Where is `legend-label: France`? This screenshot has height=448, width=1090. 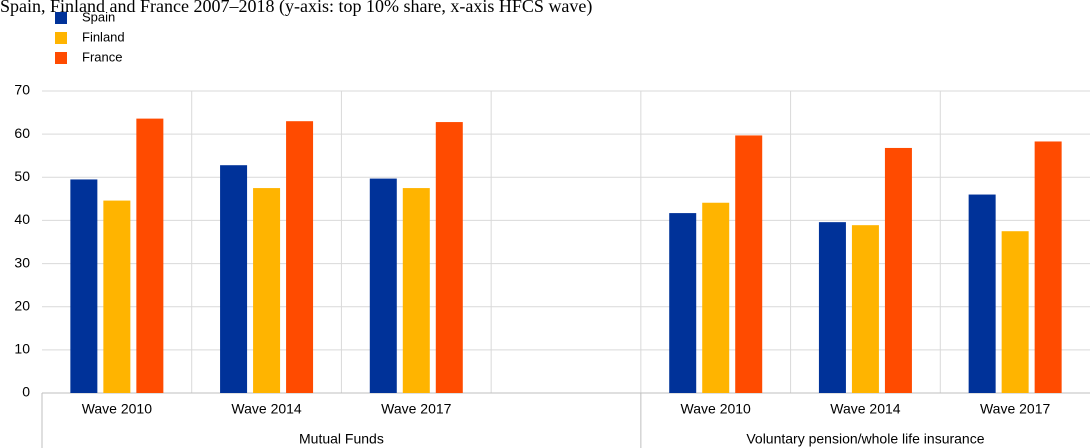 legend-label: France is located at coordinates (102, 56).